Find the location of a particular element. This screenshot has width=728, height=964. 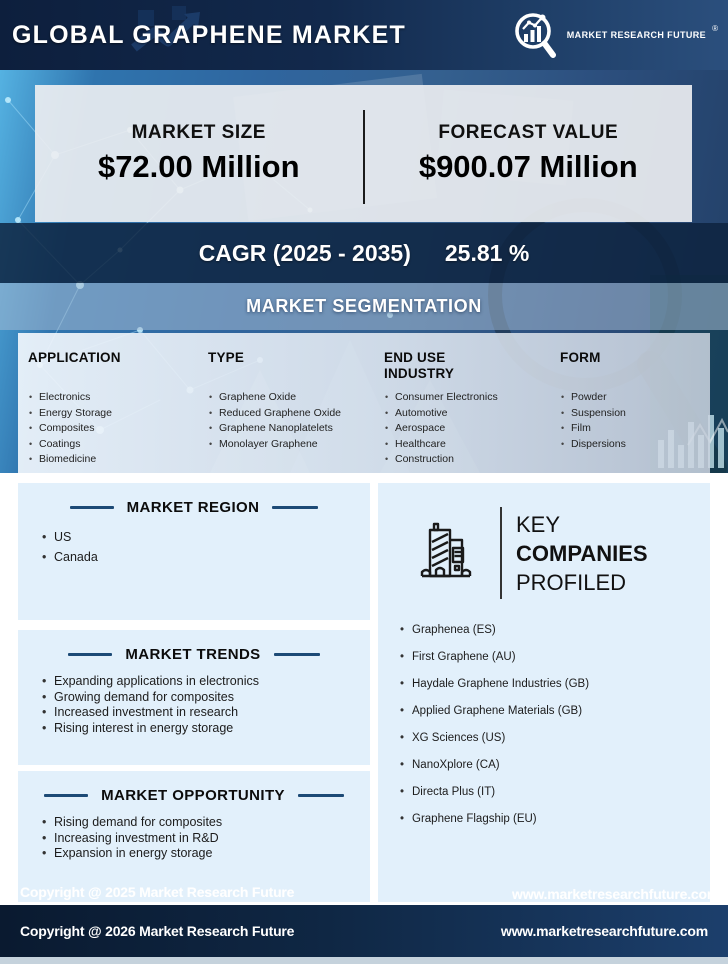

list-item: Monolayer Graphene is located at coordinates (296, 445).